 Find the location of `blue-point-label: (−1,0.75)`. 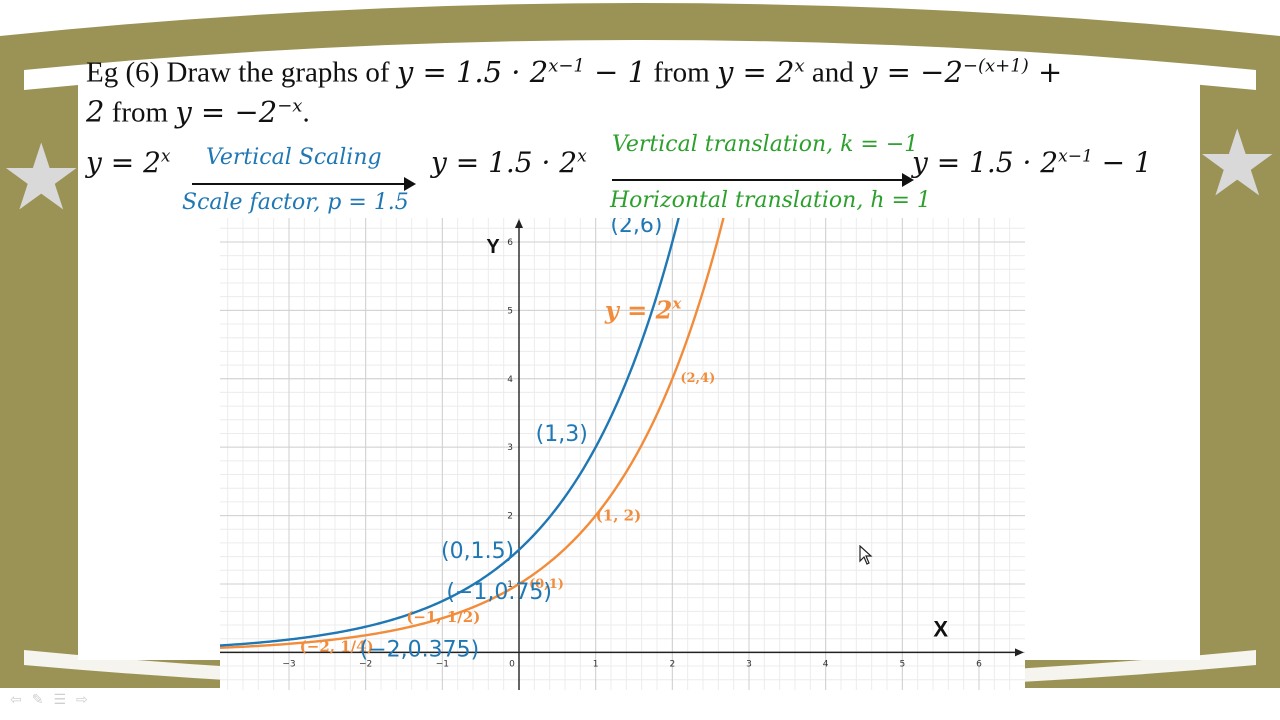

blue-point-label: (−1,0.75) is located at coordinates (499, 592).